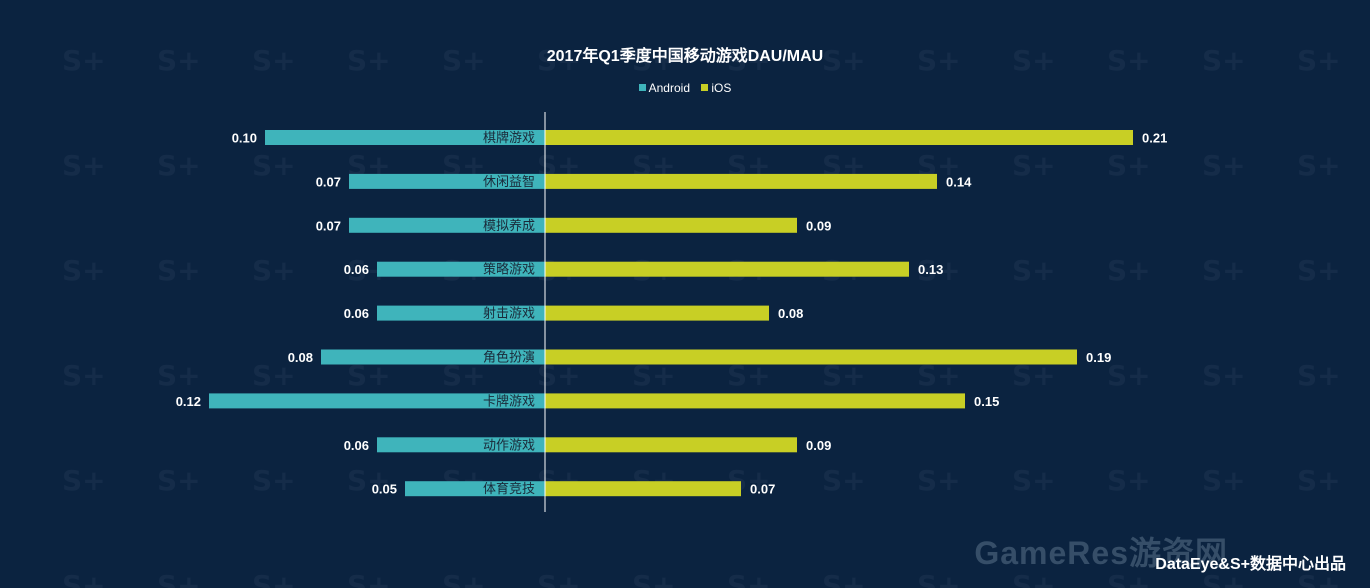 The width and height of the screenshot is (1370, 588). I want to click on legend-label-ios: iOS, so click(721, 87).